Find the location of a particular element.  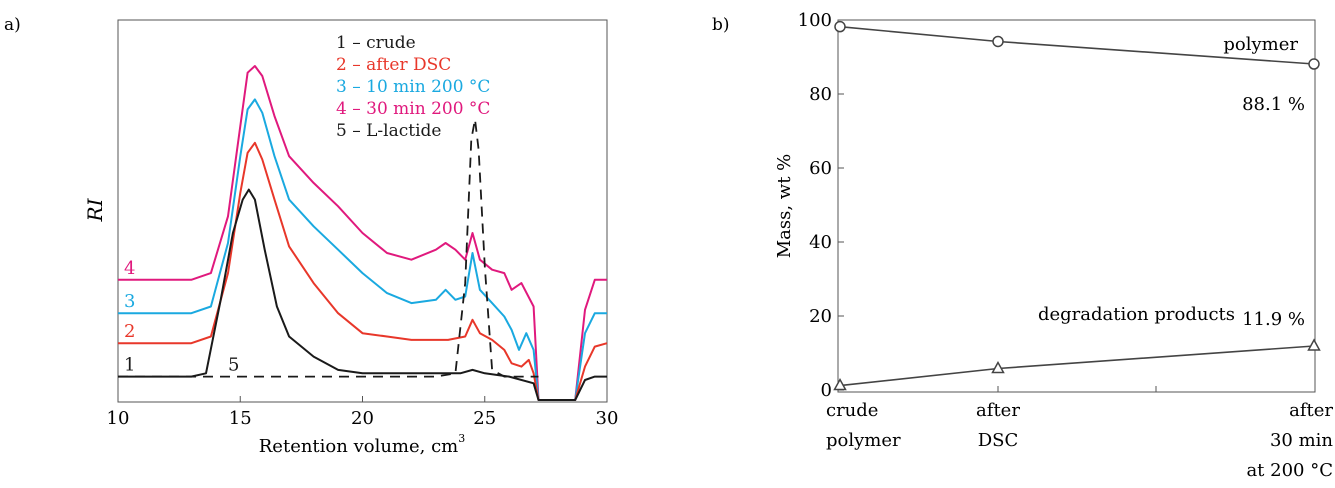

y-tick-label: 20 is located at coordinates (820, 316).